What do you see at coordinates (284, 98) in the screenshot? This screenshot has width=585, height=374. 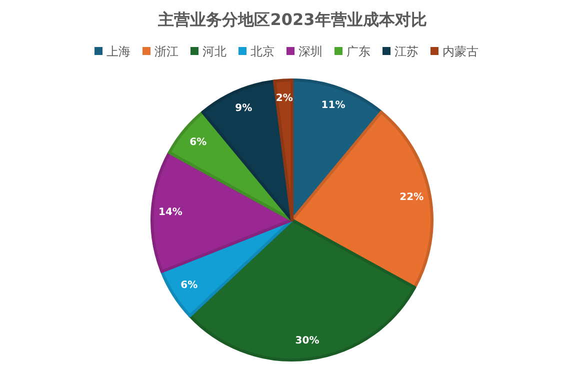 I see `data-label: 2%` at bounding box center [284, 98].